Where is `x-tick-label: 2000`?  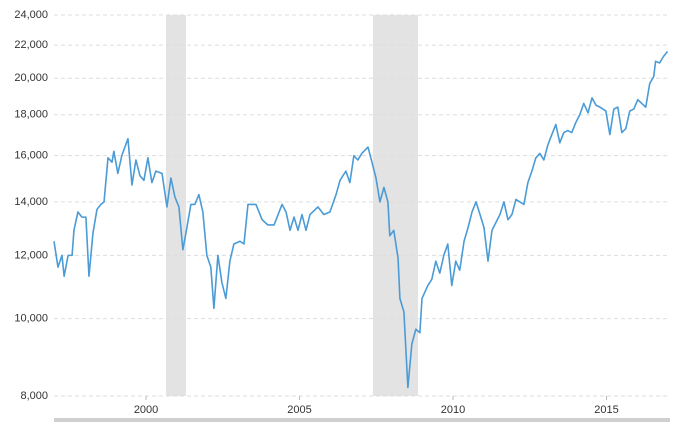
x-tick-label: 2000 is located at coordinates (146, 410).